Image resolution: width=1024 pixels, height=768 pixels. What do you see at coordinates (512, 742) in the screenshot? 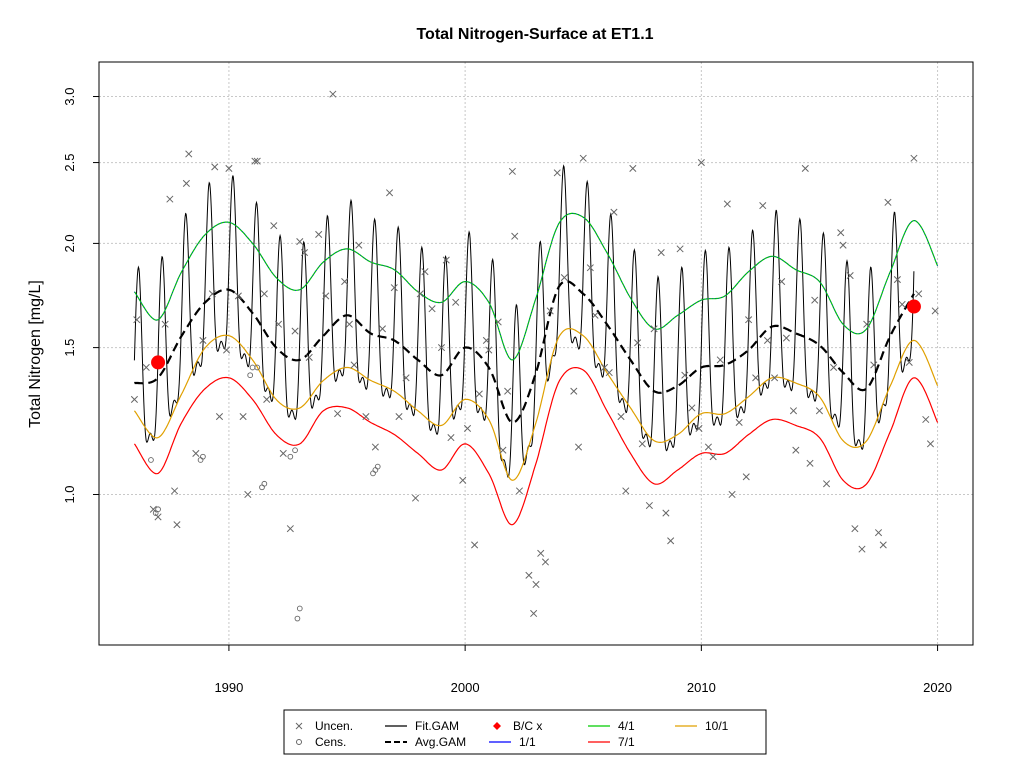
I see `legend-item: 1/1` at bounding box center [512, 742].